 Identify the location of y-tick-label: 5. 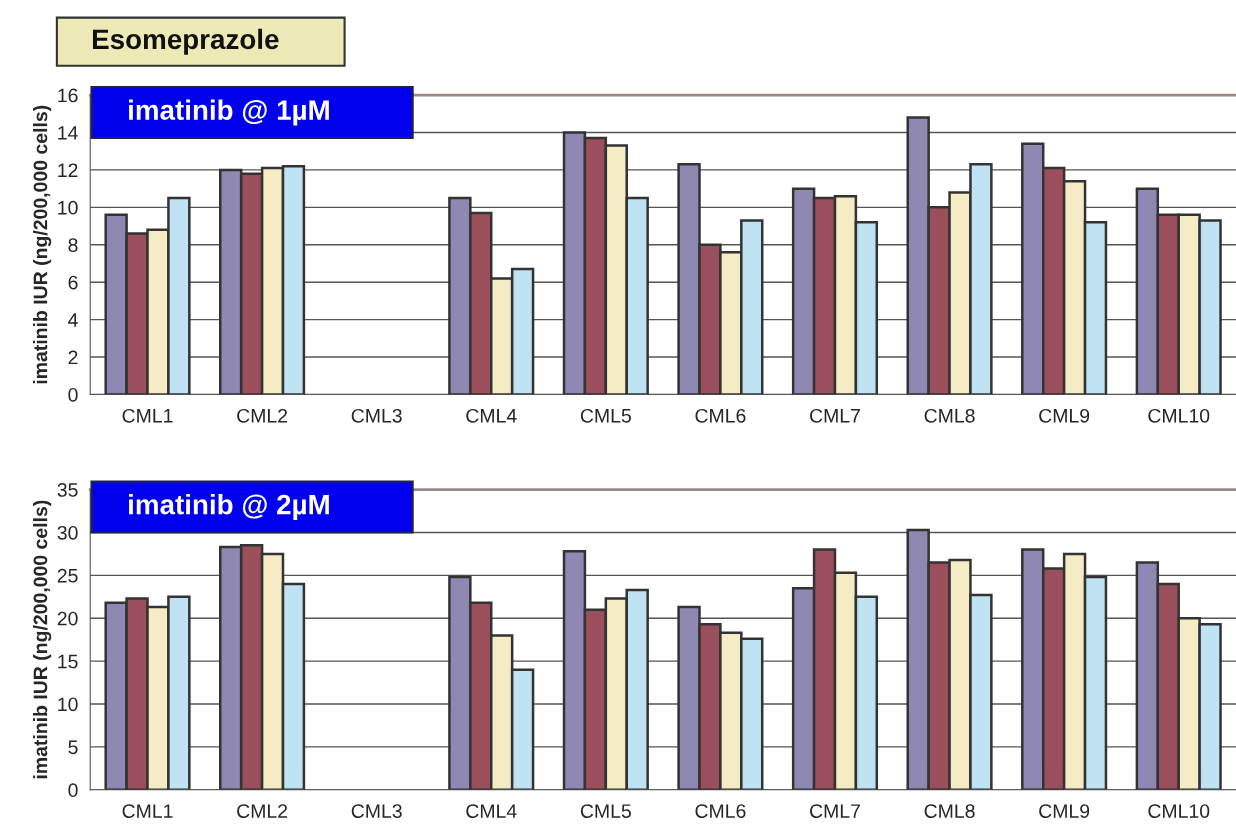
(73, 747).